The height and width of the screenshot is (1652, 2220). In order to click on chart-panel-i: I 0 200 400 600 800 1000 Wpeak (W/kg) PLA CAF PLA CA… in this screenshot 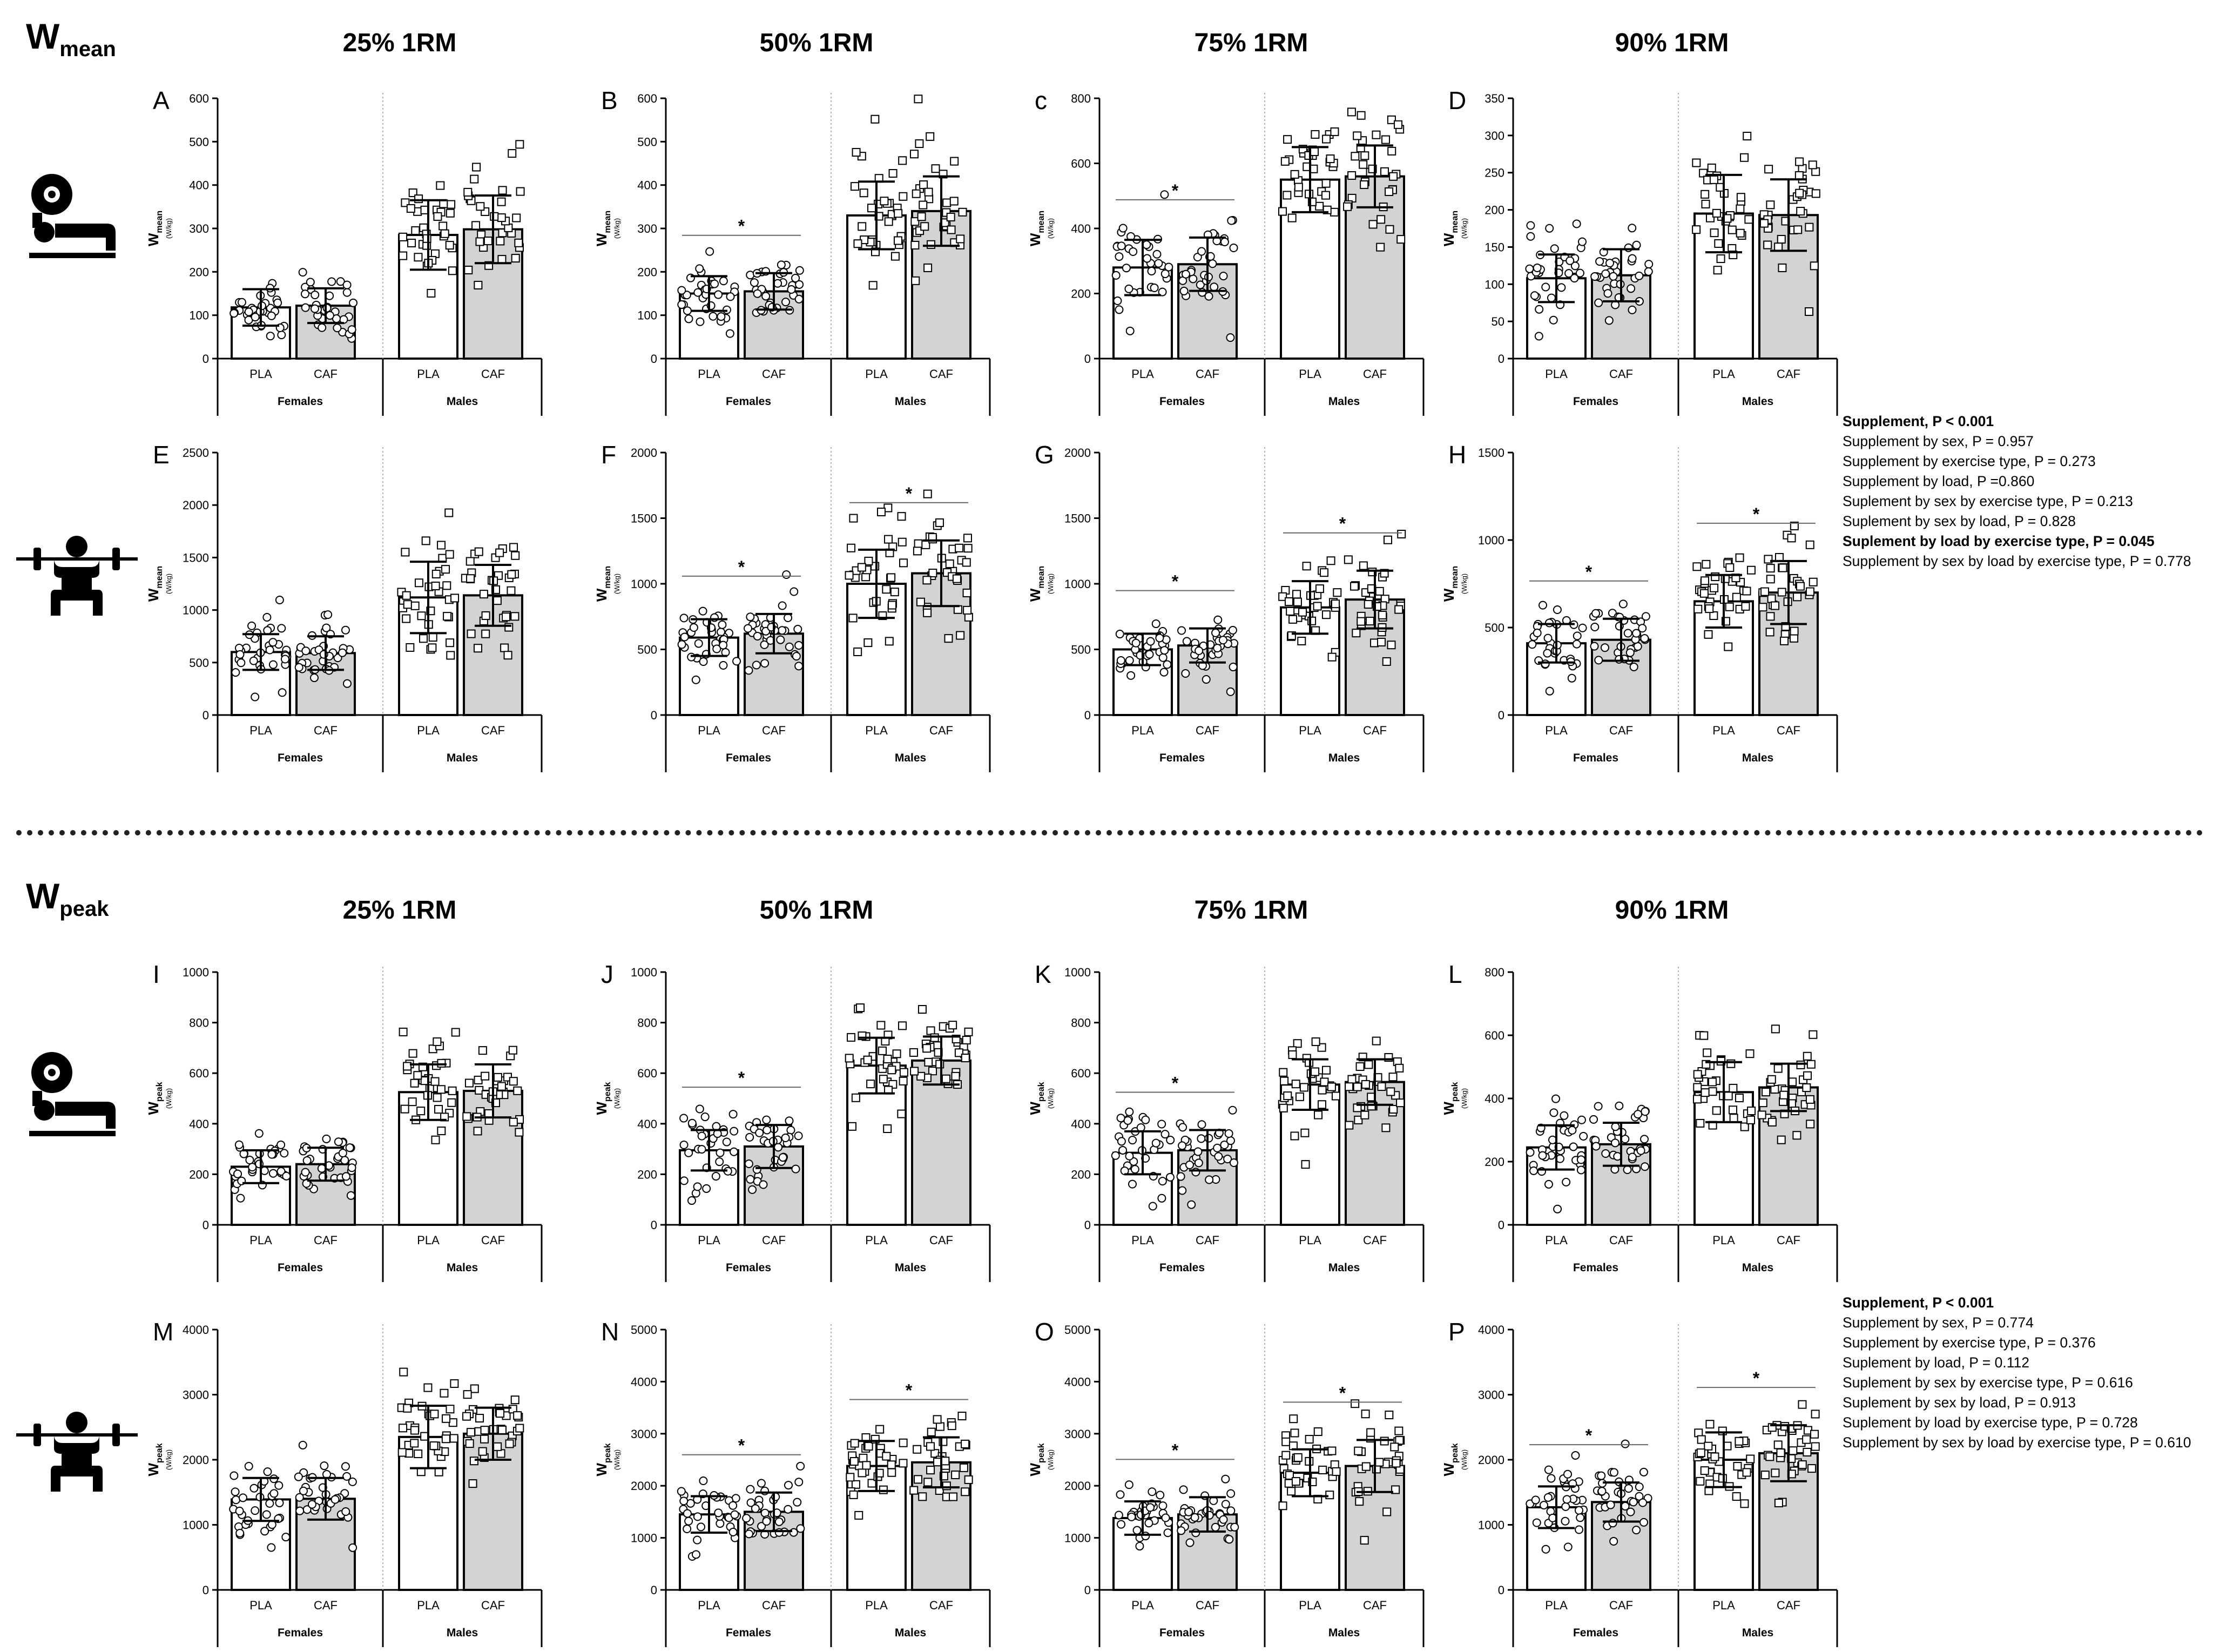, I will do `click(344, 1121)`.